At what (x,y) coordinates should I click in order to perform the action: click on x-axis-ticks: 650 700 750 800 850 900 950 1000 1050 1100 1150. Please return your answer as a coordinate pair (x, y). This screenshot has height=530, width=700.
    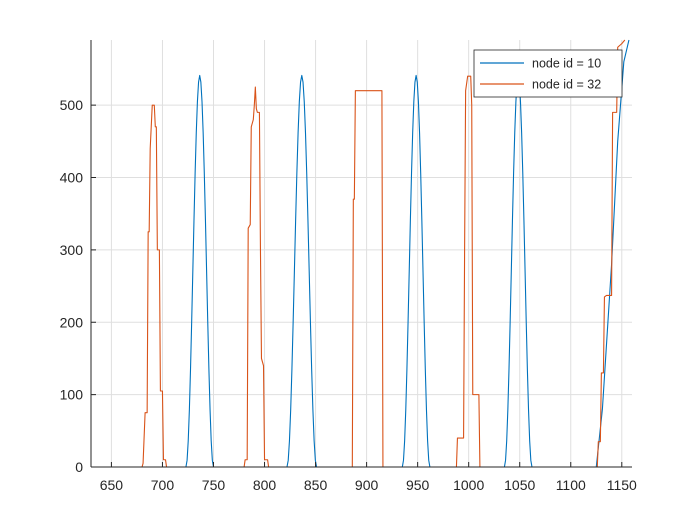
    Looking at the image, I should click on (368, 477).